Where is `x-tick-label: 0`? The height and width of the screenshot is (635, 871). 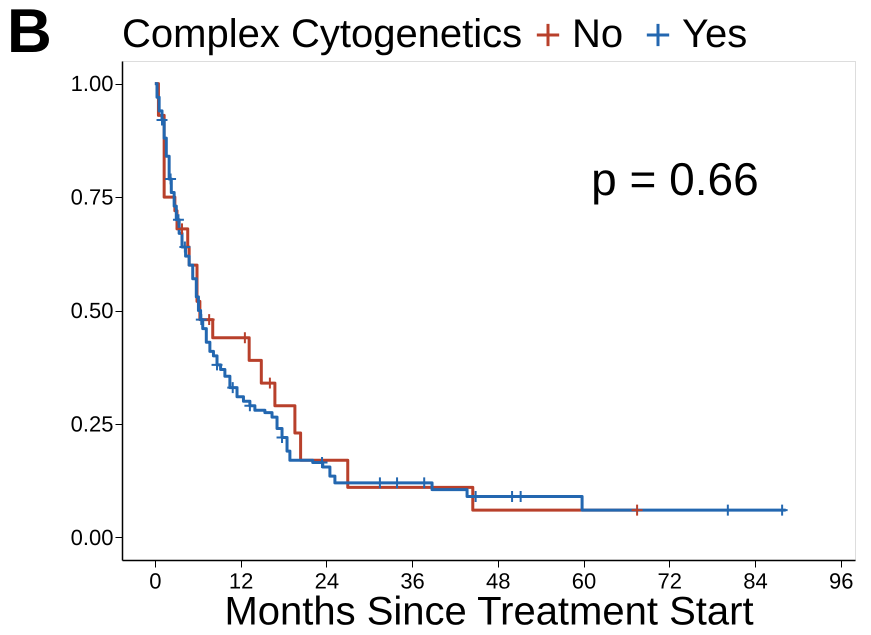
x-tick-label: 0 is located at coordinates (155, 581).